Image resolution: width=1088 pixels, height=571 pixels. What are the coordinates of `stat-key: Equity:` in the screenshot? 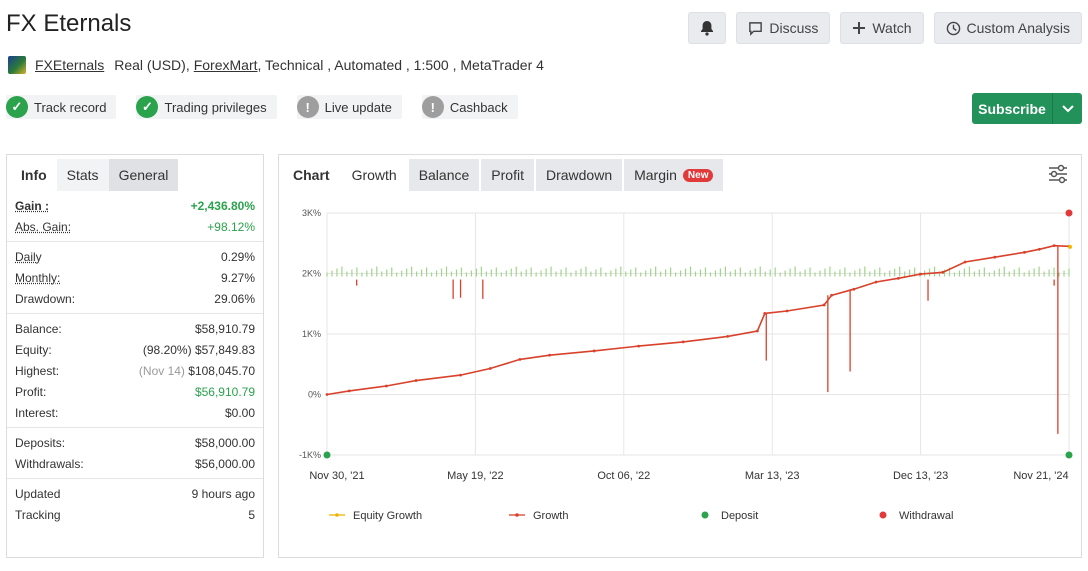 It's located at (33, 349).